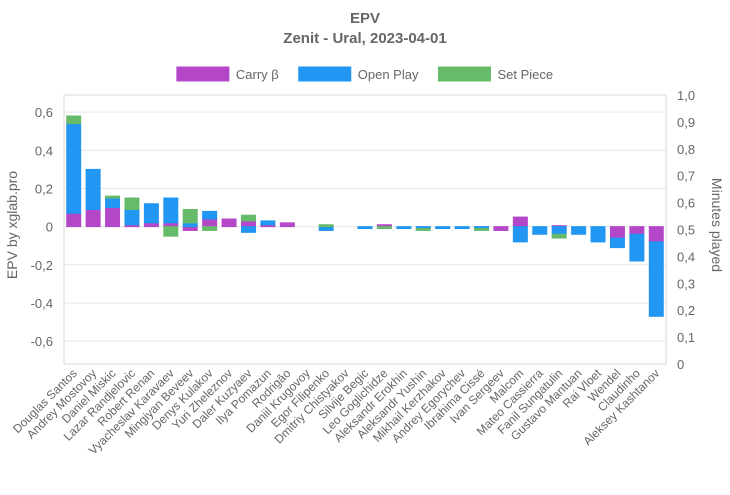 The height and width of the screenshot is (495, 730). I want to click on y2-axis-ticks: 1,0 0,9 0,8 0,7 0,6 0,5 0,4 0,3 0,2 0,1 0, so click(686, 230).